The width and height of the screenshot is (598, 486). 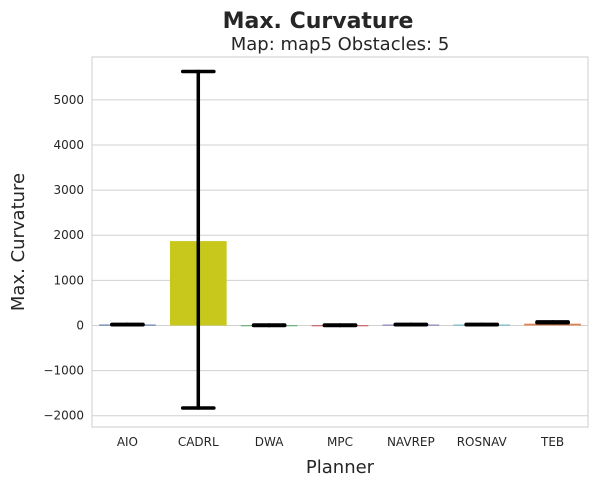 What do you see at coordinates (552, 324) in the screenshot?
I see `bar` at bounding box center [552, 324].